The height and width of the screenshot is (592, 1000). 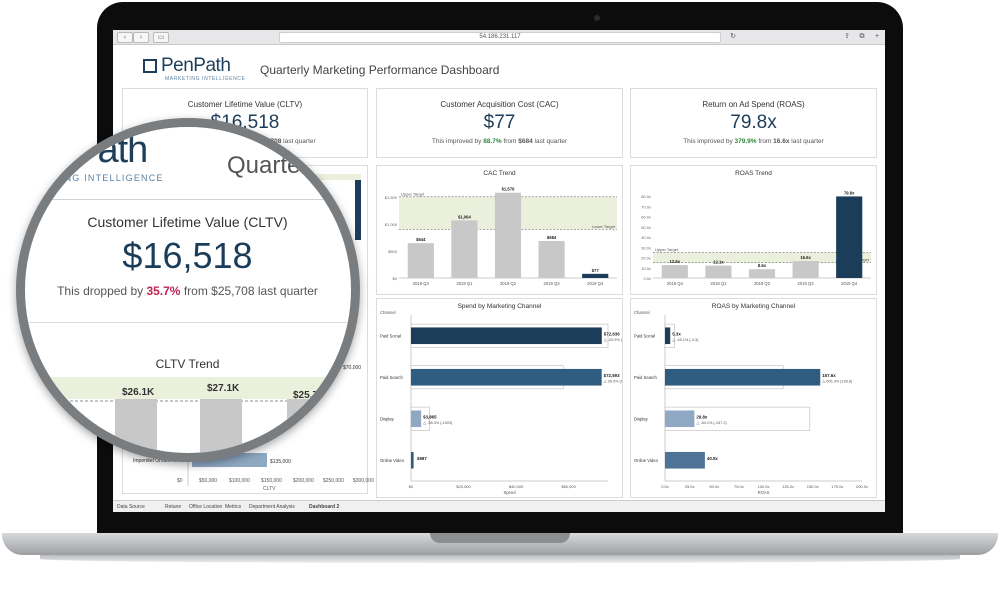 What do you see at coordinates (612, 333) in the screenshot?
I see `bar-value-label: $72,636` at bounding box center [612, 333].